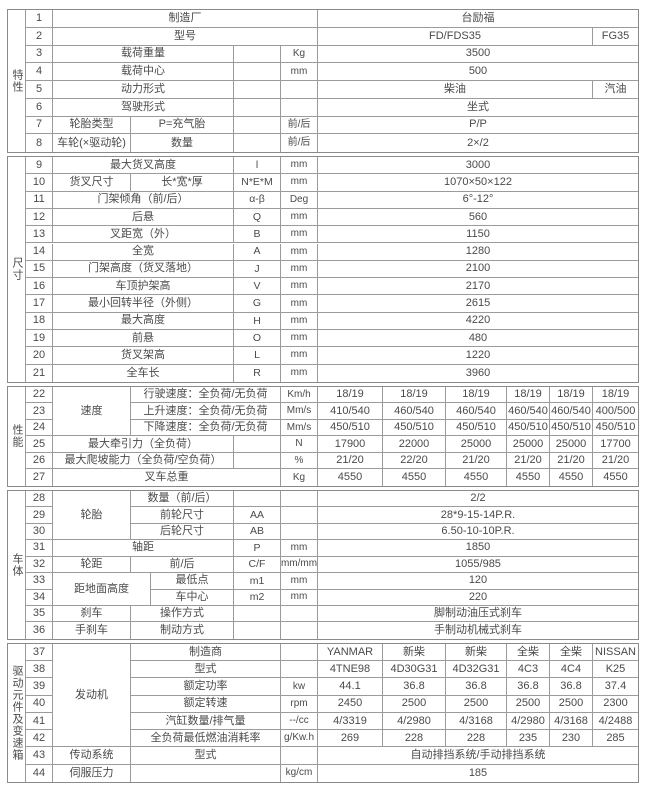 Image resolution: width=650 pixels, height=786 pixels. Describe the element at coordinates (350, 444) in the screenshot. I see `spec-value: 17900` at that location.